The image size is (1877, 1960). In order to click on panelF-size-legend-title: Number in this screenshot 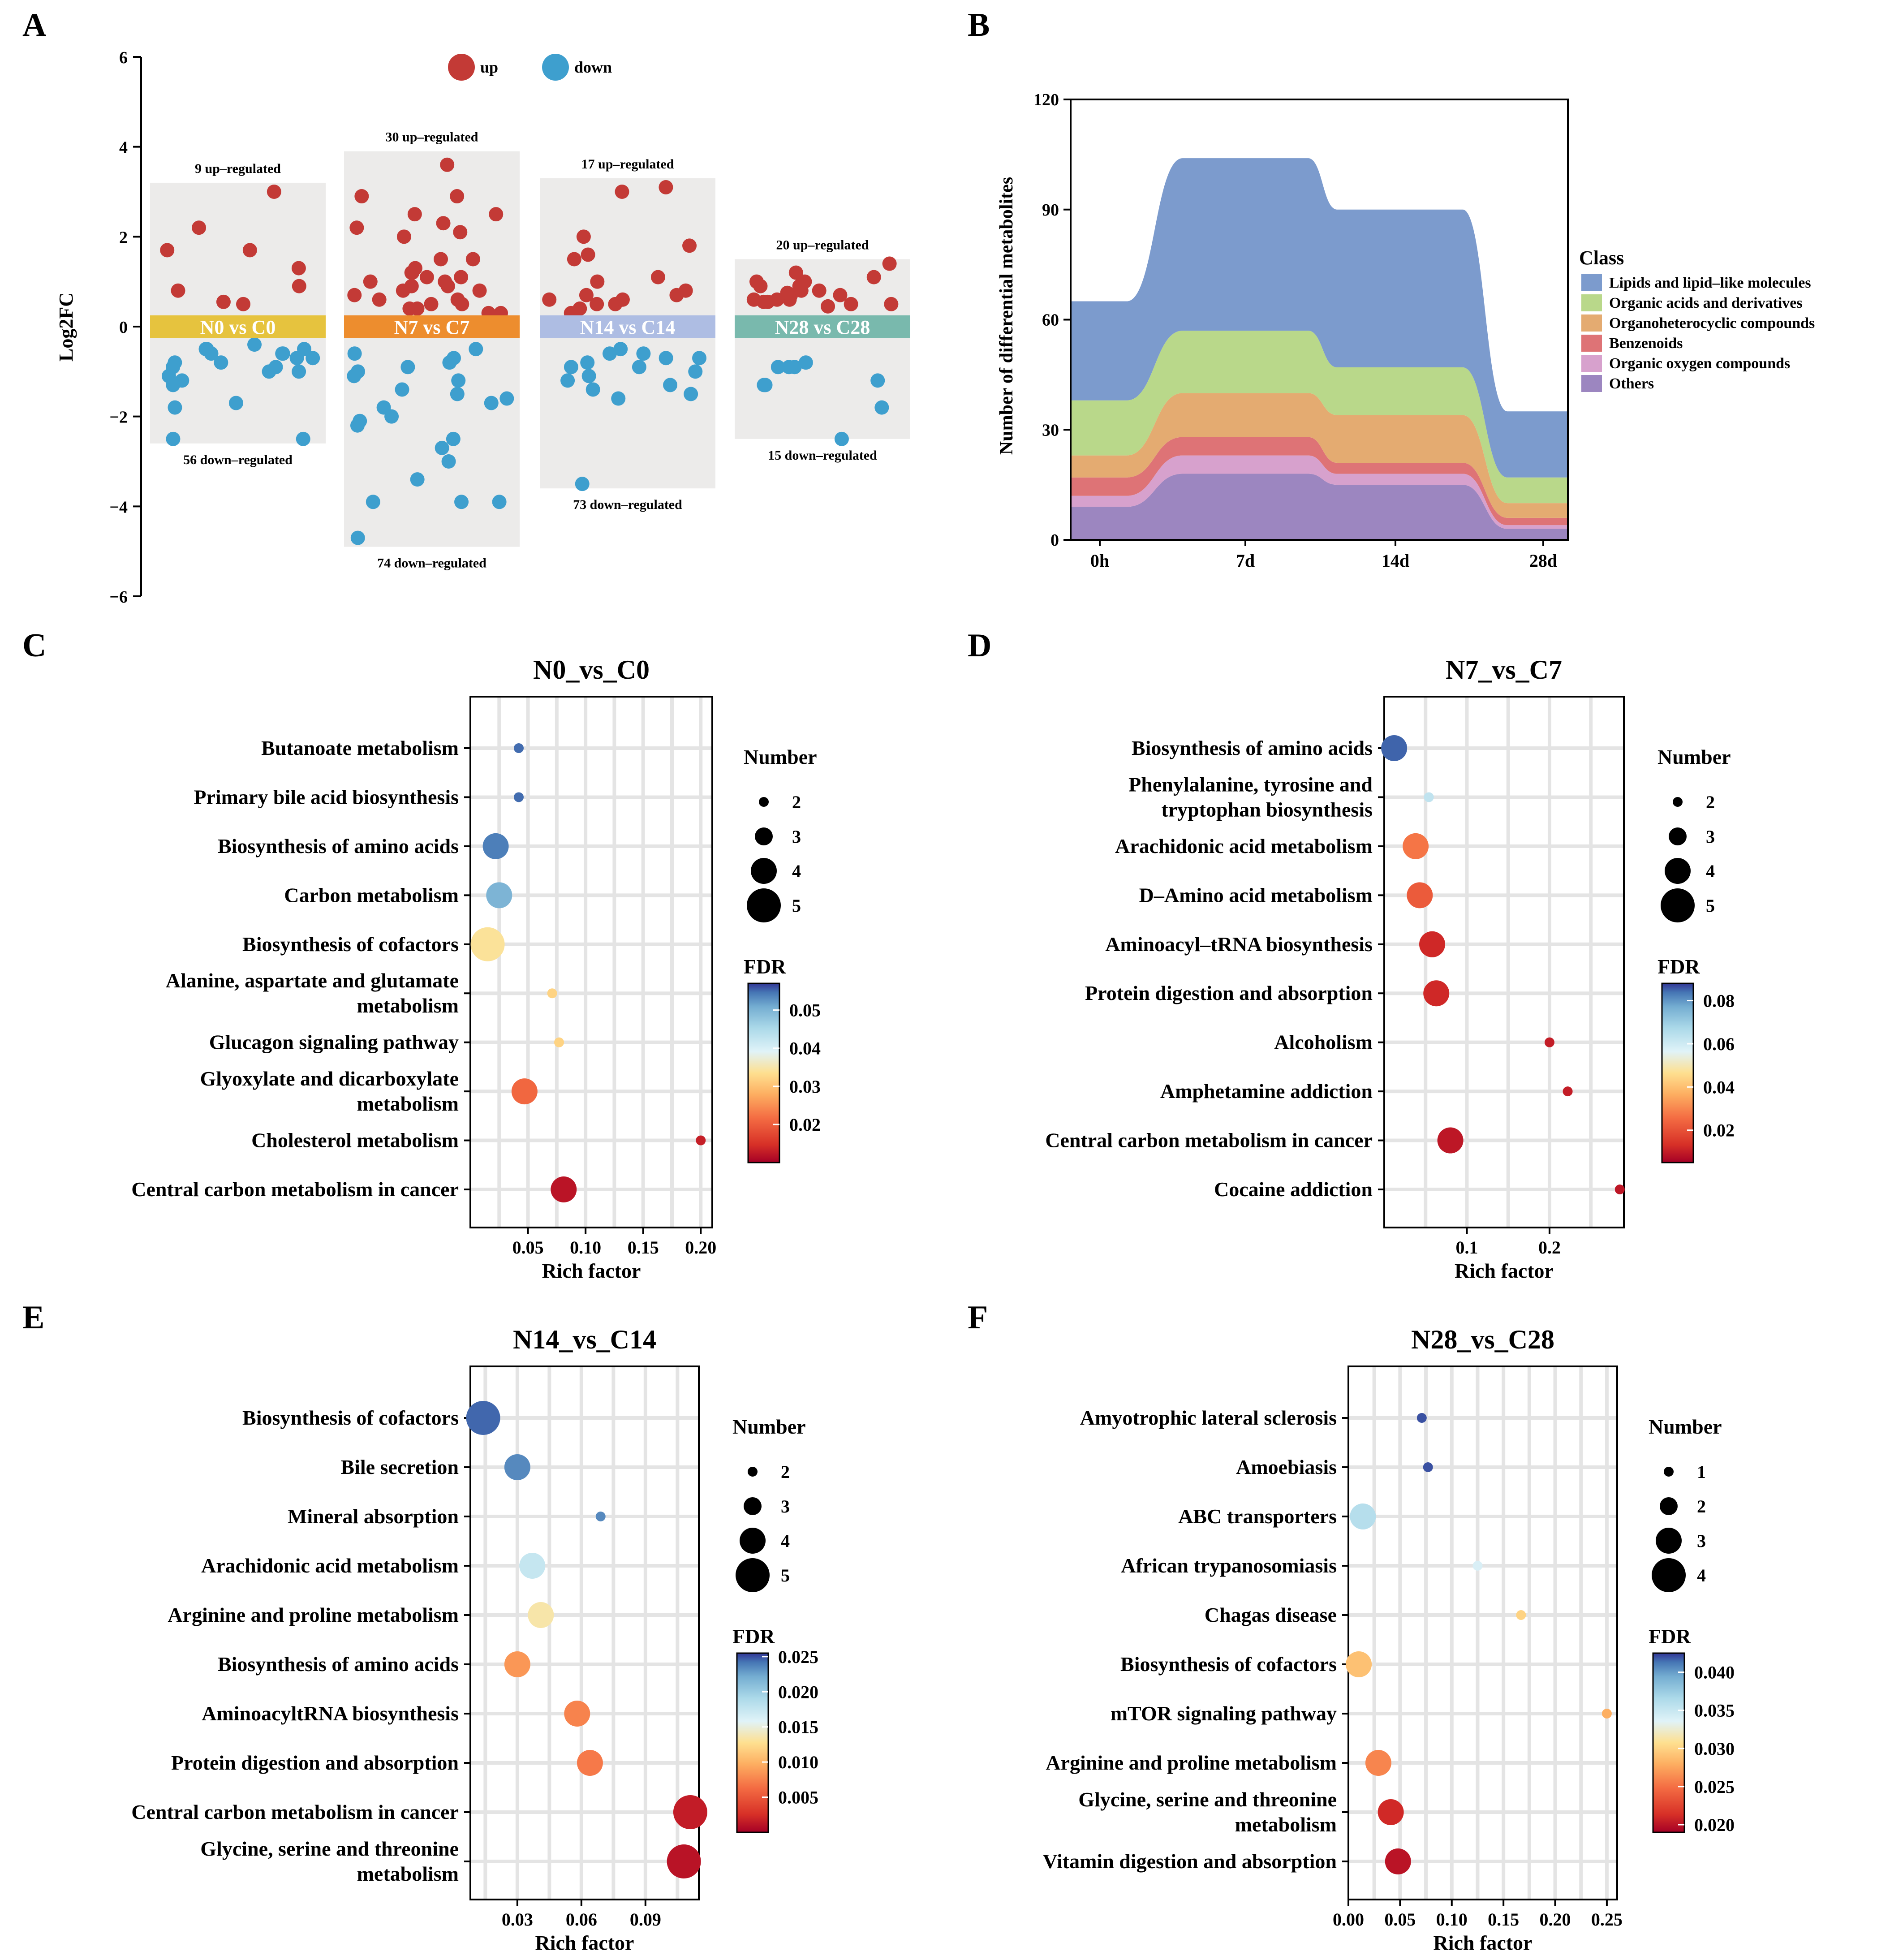, I will do `click(1686, 1426)`.